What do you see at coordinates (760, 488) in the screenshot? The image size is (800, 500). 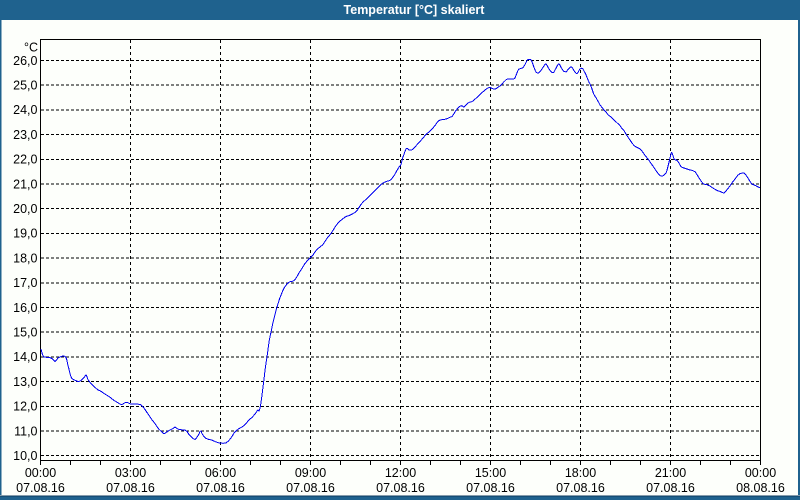 I see `svg-text: 08.08.16` at bounding box center [760, 488].